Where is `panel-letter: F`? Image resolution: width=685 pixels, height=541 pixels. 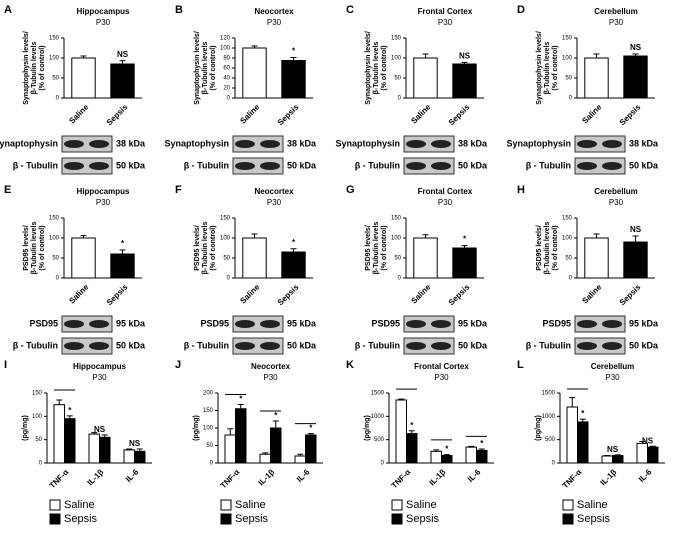
panel-letter: F is located at coordinates (178, 190).